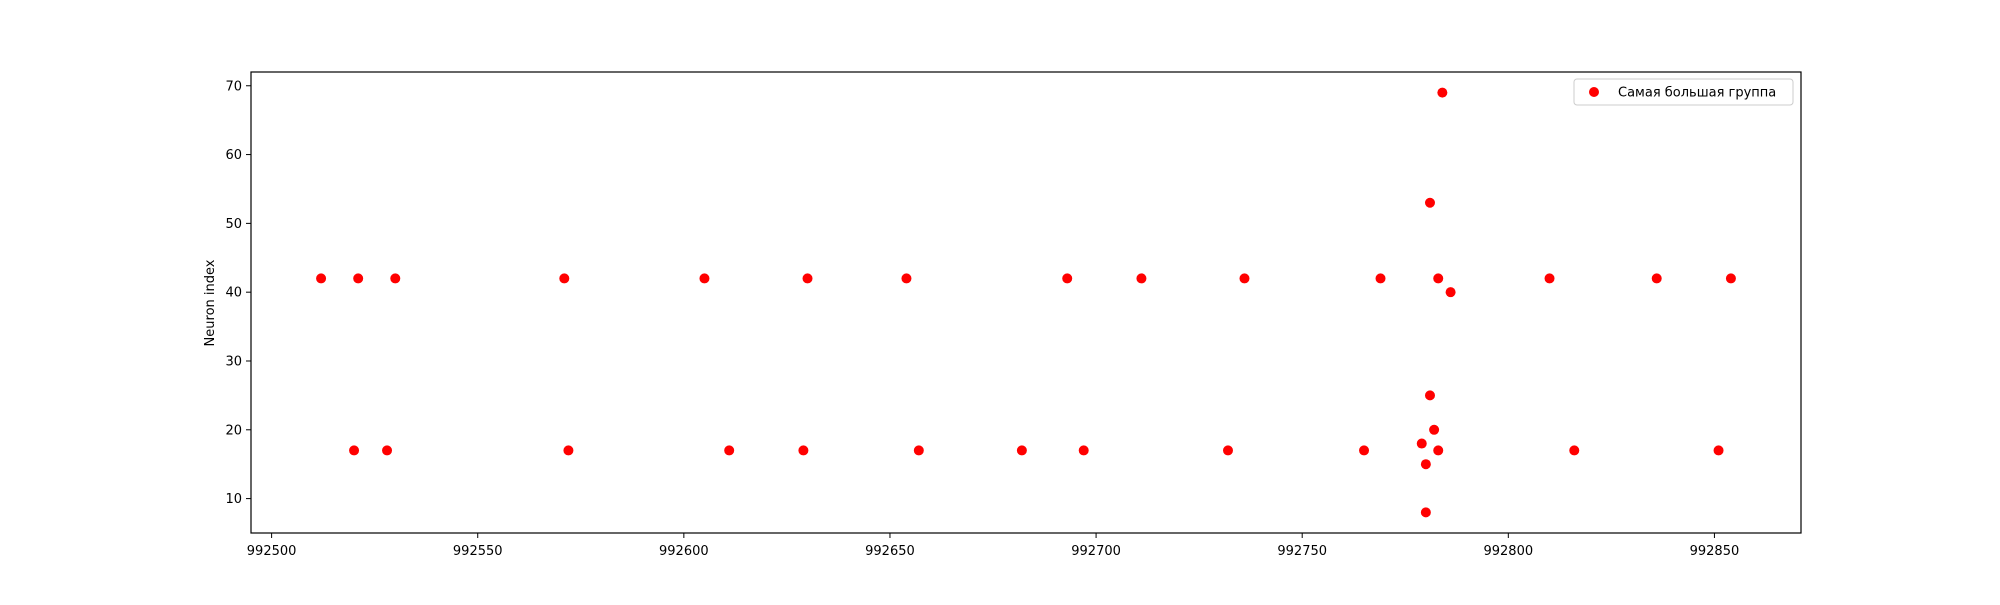  Describe the element at coordinates (233, 430) in the screenshot. I see `y-tick-label: 20` at that location.